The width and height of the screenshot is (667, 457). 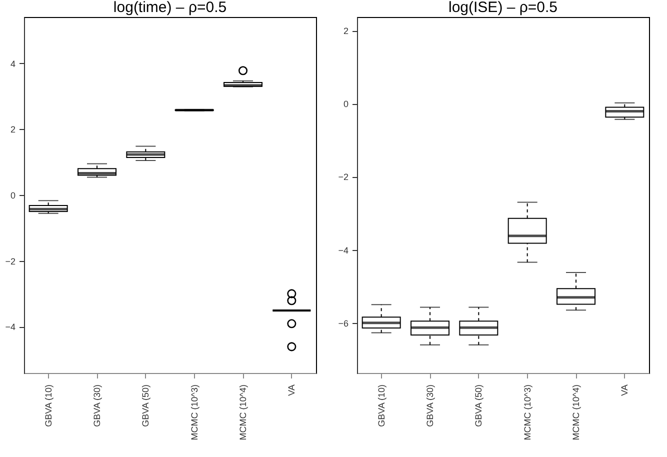 I want to click on y-tick-label: −6, so click(x=343, y=323).